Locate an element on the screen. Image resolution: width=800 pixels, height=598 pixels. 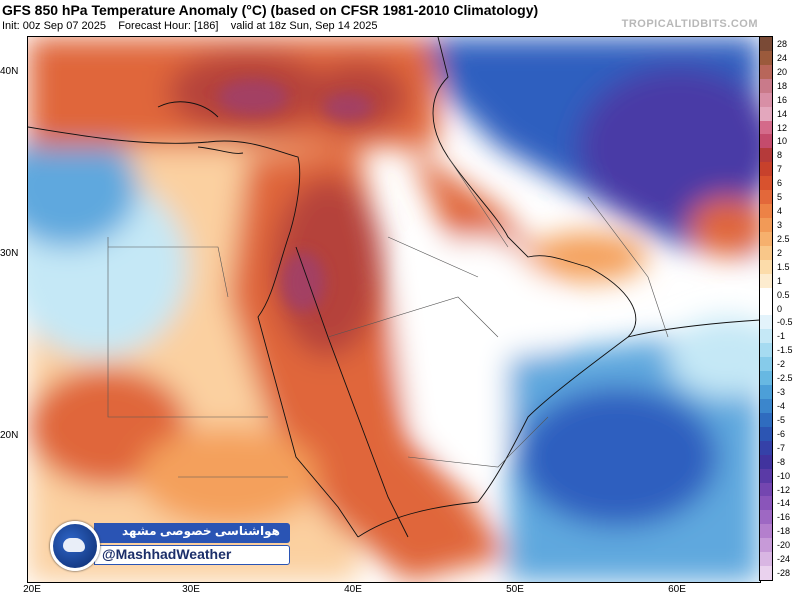
colorbar-tick-label: -1.5 is located at coordinates (785, 350).